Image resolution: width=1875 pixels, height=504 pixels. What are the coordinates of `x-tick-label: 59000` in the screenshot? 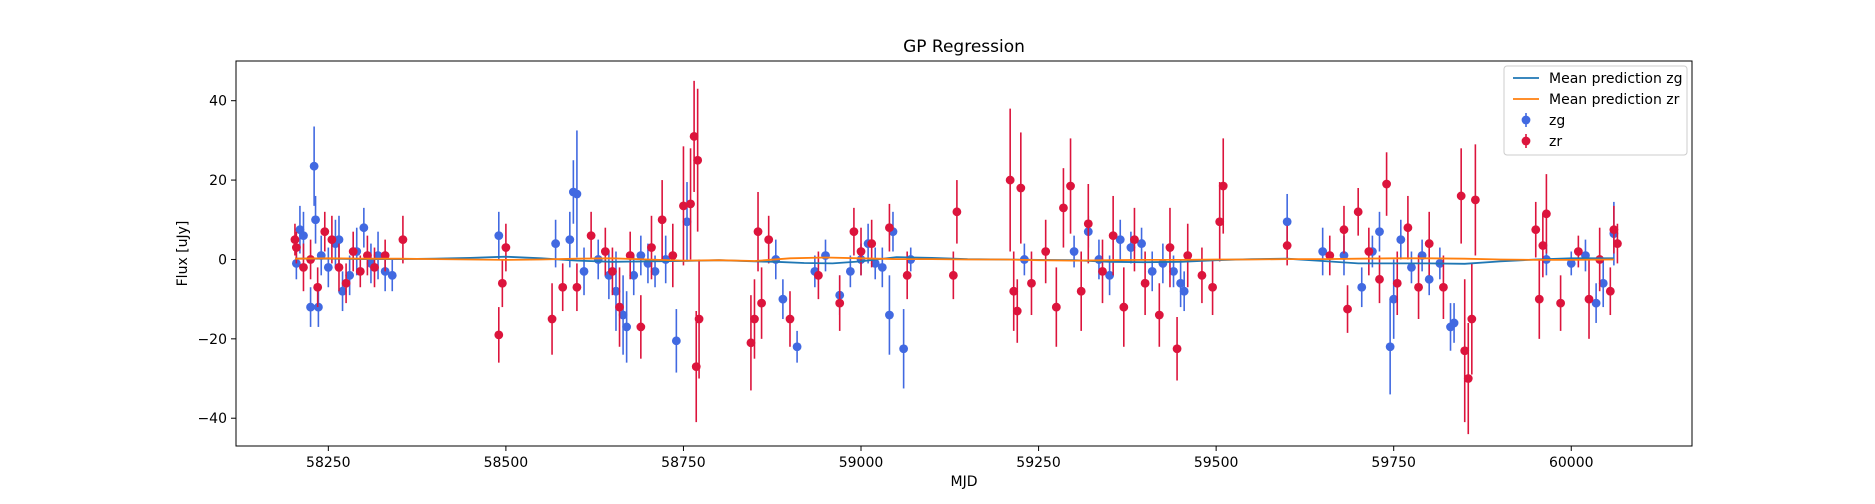 It's located at (861, 463).